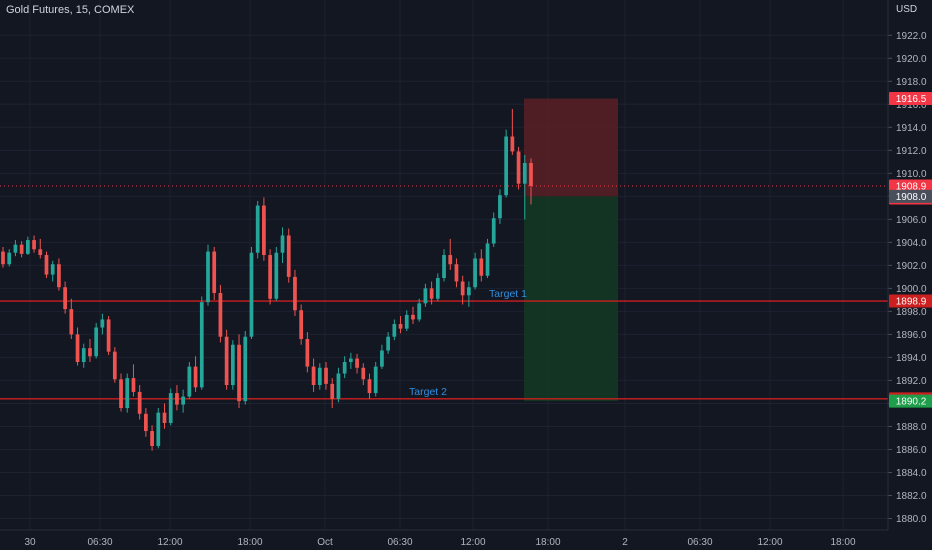 Image resolution: width=932 pixels, height=550 pixels. Describe the element at coordinates (325, 542) in the screenshot. I see `time-tick-label: Oct` at that location.